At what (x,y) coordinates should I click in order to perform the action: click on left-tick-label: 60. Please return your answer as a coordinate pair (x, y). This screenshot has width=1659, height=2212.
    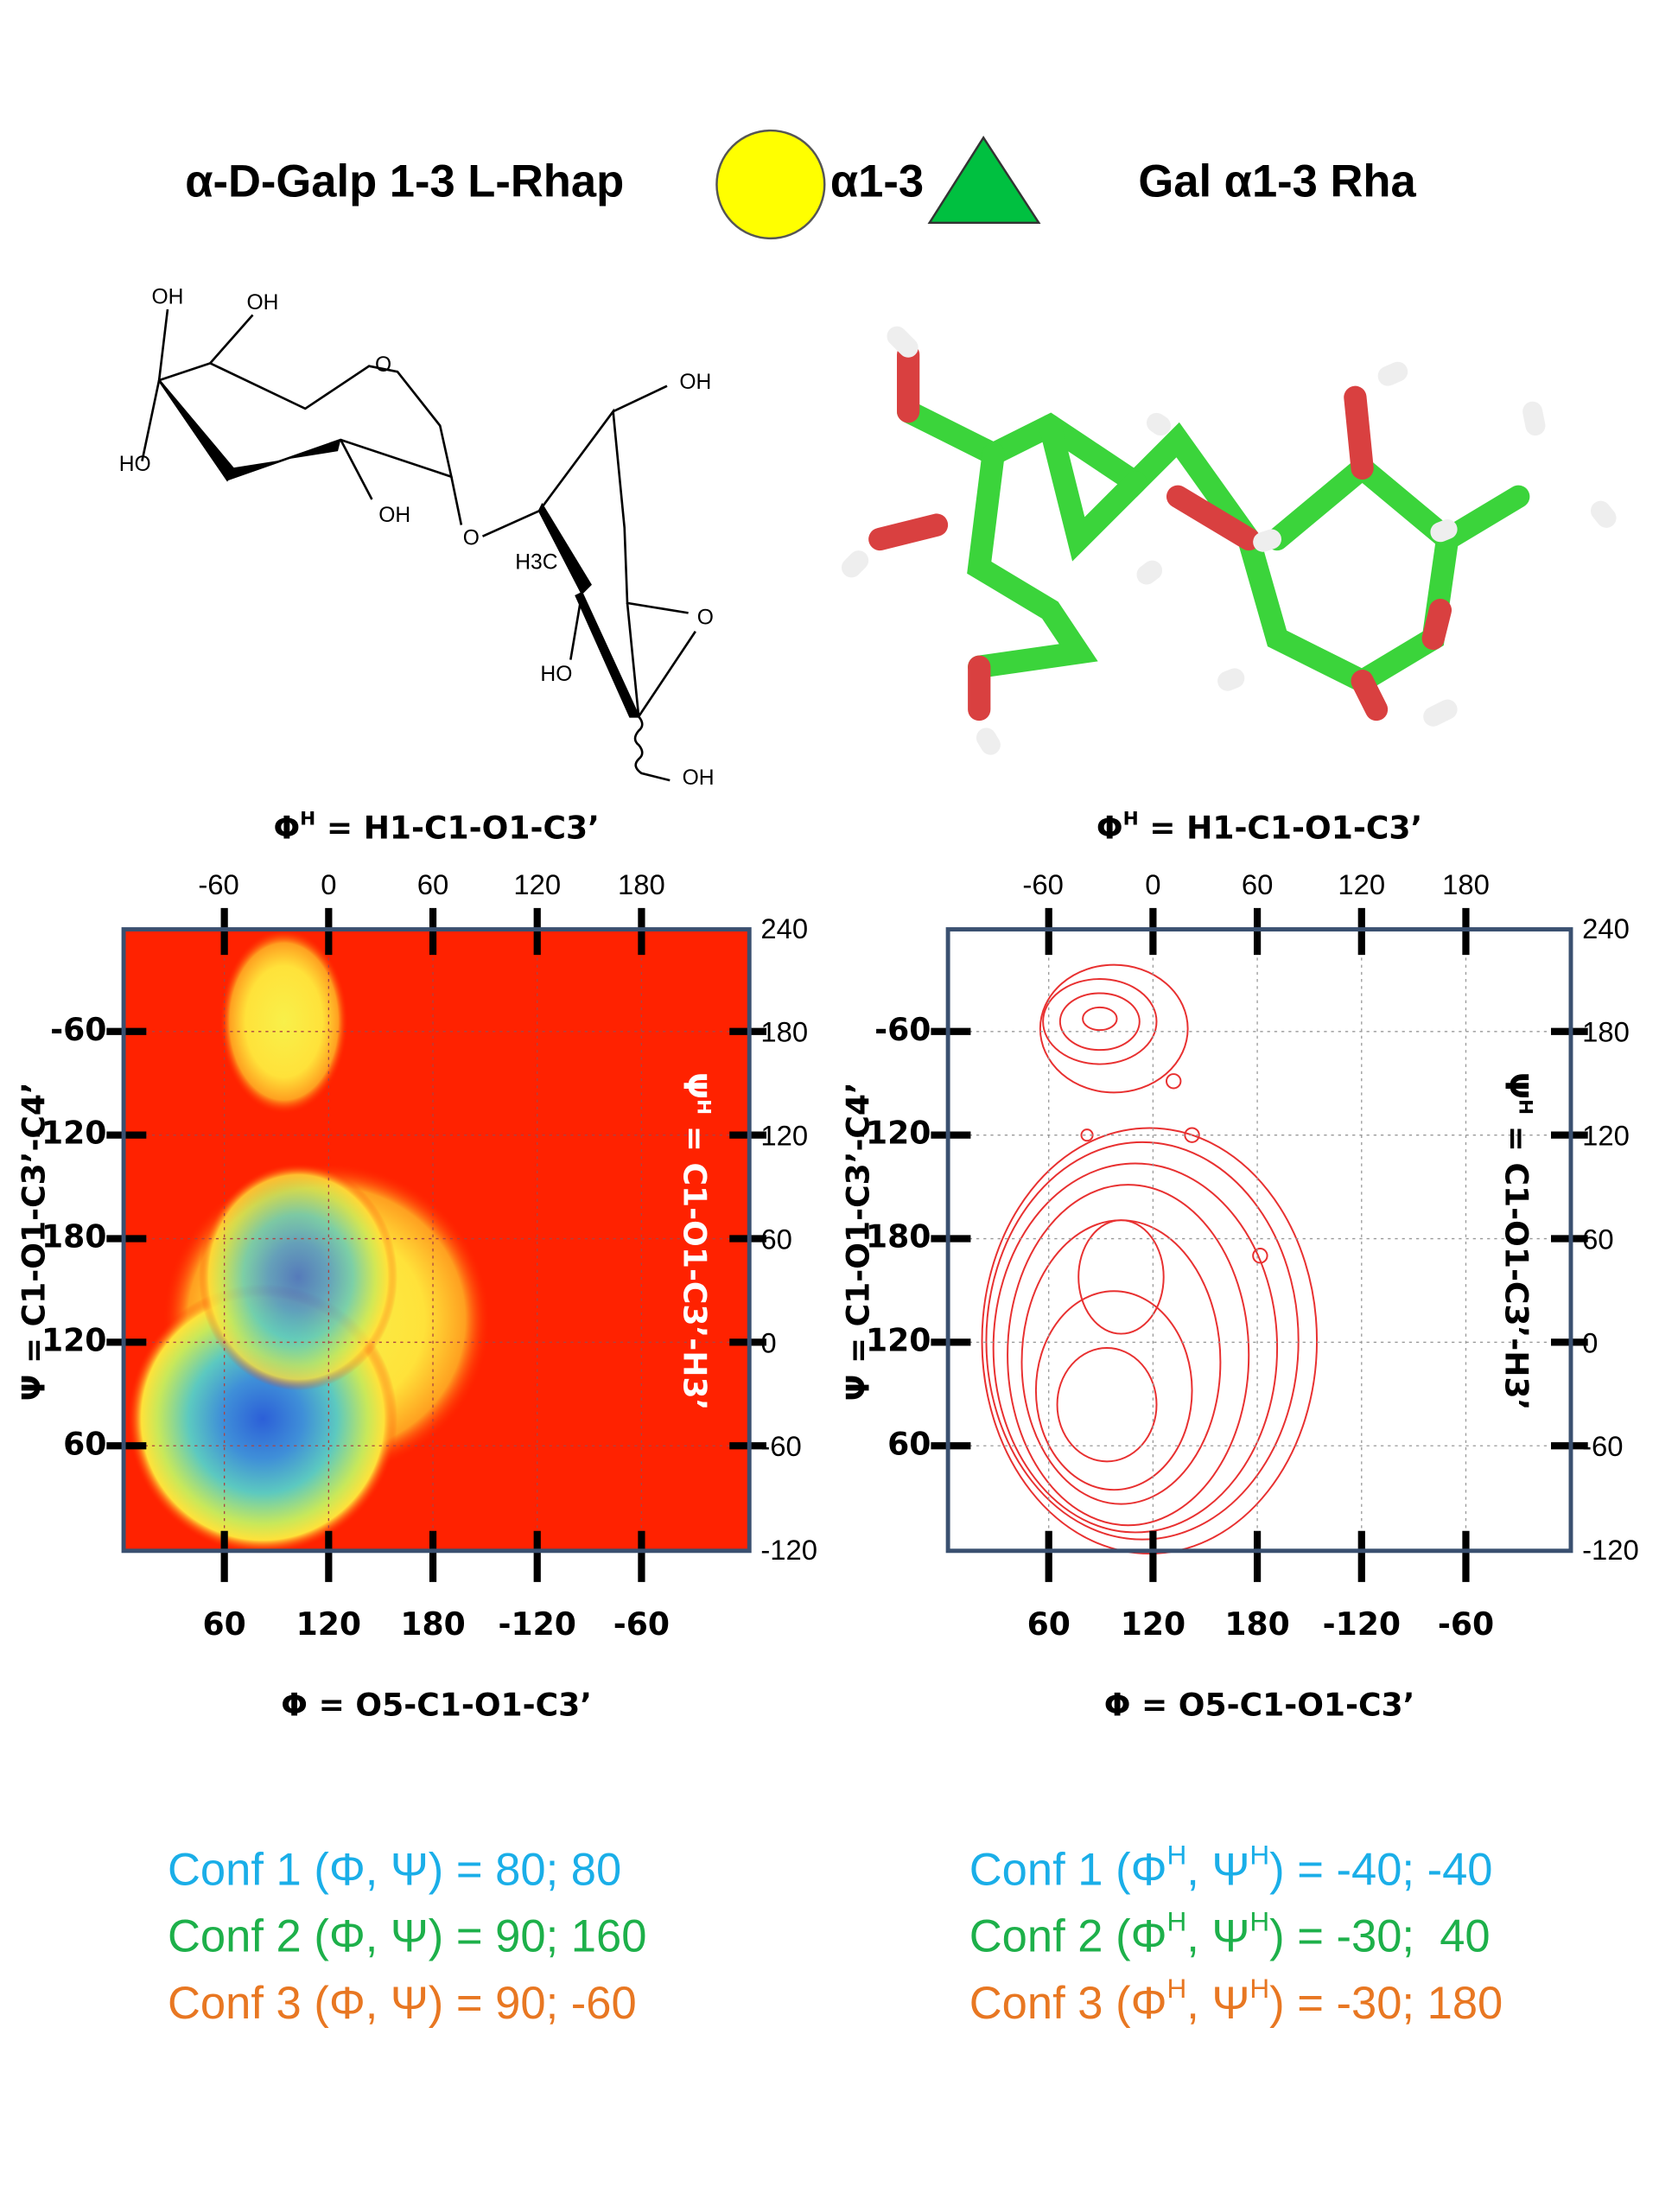
    Looking at the image, I should click on (909, 1443).